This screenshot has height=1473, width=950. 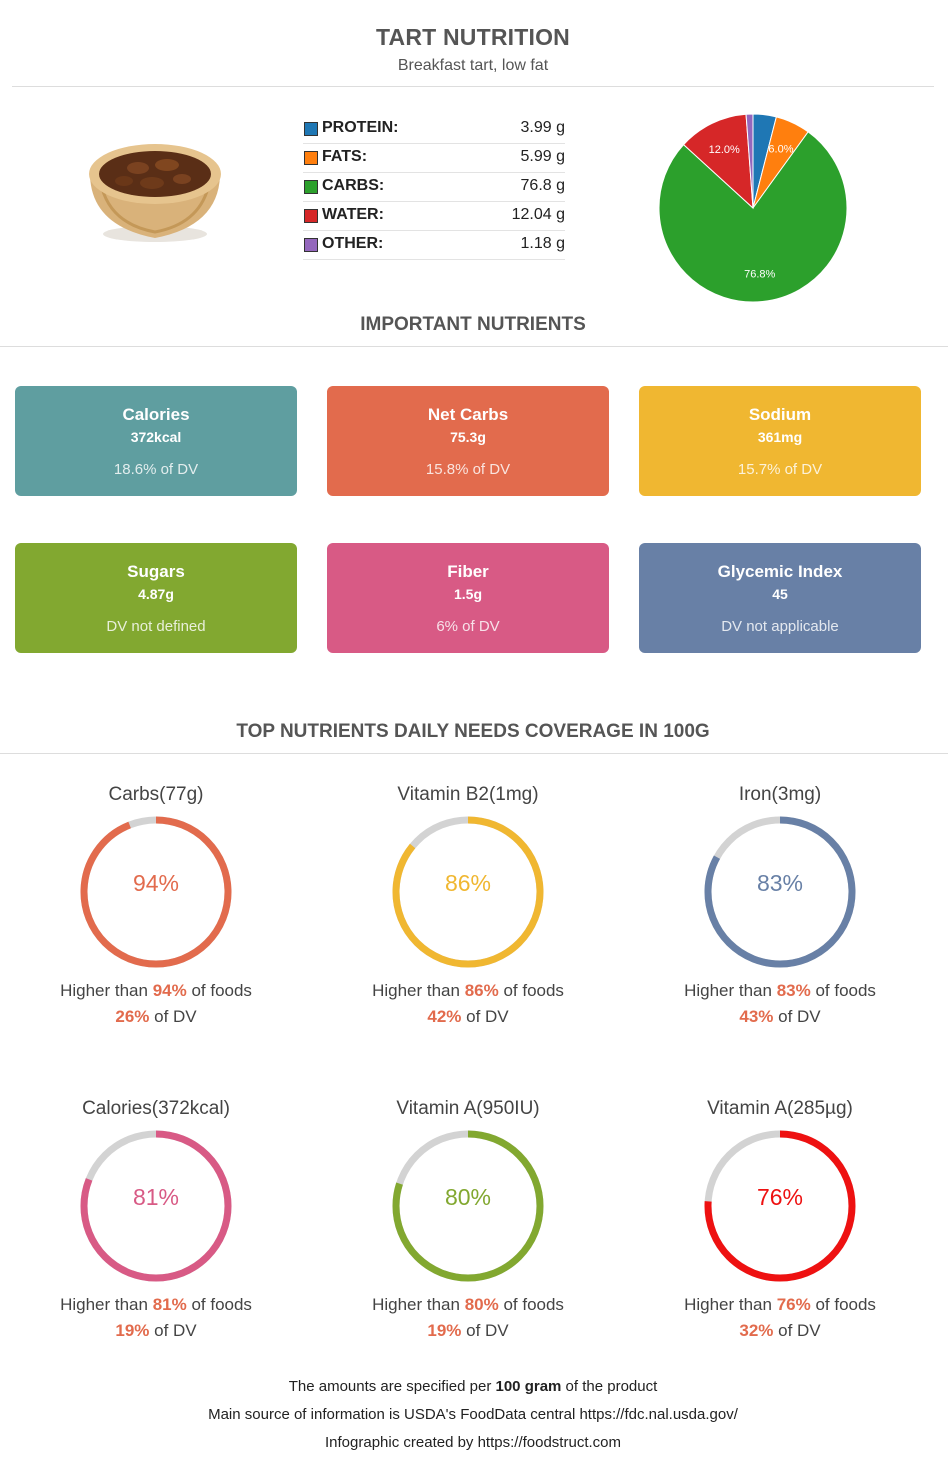 I want to click on gauge-dv: 26% of DV, so click(x=156, y=1017).